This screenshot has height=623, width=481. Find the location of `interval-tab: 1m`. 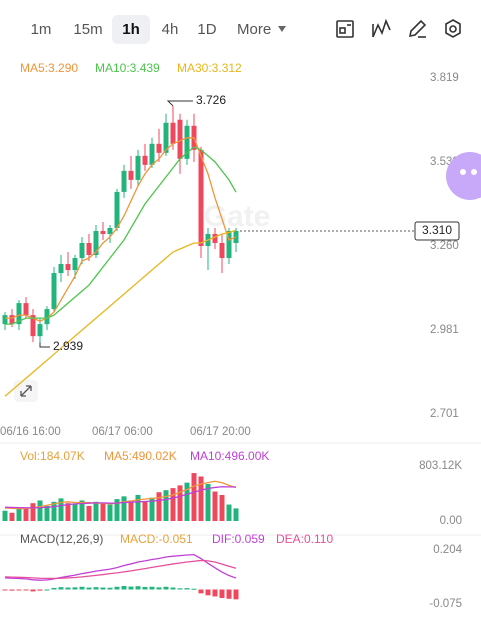

interval-tab: 1m is located at coordinates (41, 29).